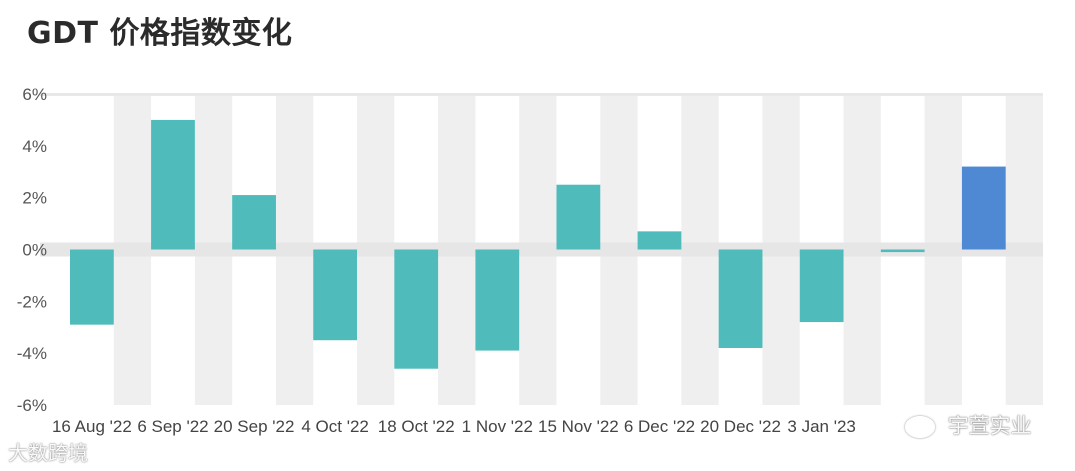 This screenshot has height=471, width=1075. I want to click on x-tick-label: 20 Dec '22, so click(740, 426).